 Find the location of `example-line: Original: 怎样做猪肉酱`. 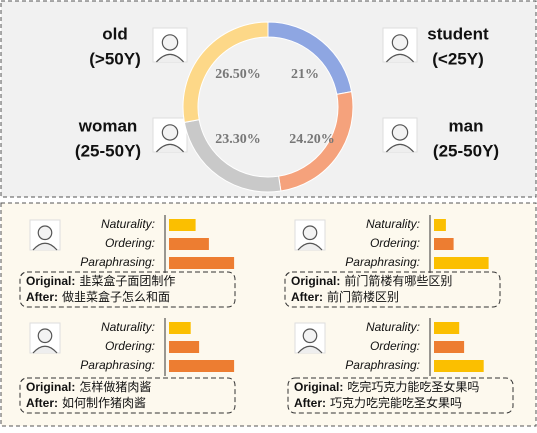

example-line: Original: 怎样做猪肉酱 is located at coordinates (88, 386).